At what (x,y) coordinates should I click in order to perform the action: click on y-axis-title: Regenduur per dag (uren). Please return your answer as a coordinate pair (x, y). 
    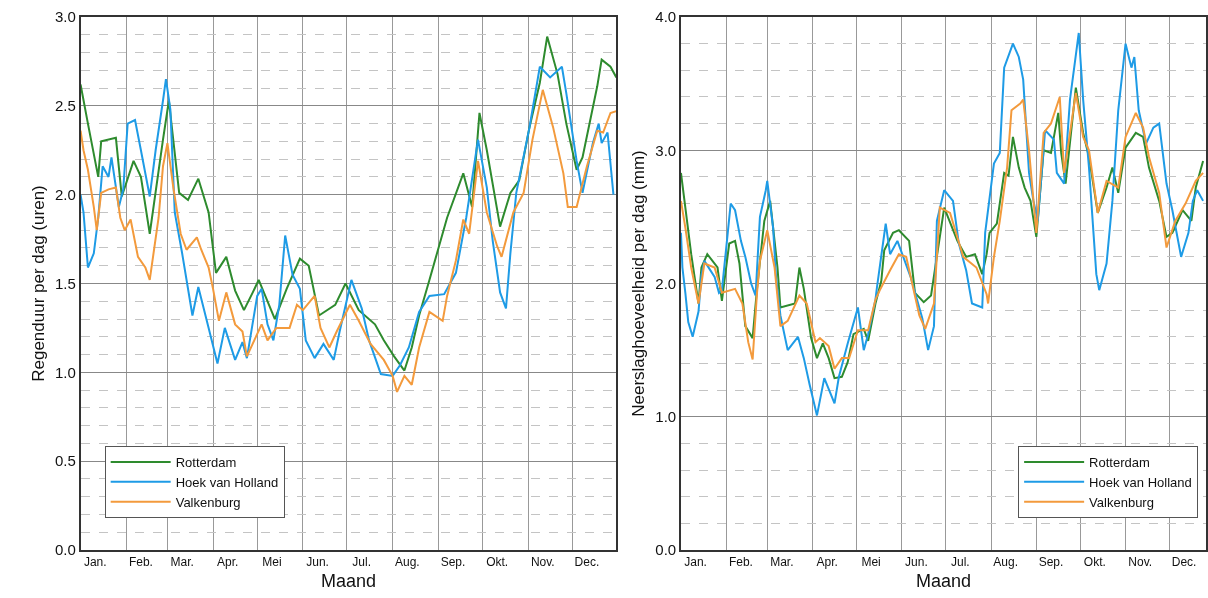
    Looking at the image, I should click on (39, 283).